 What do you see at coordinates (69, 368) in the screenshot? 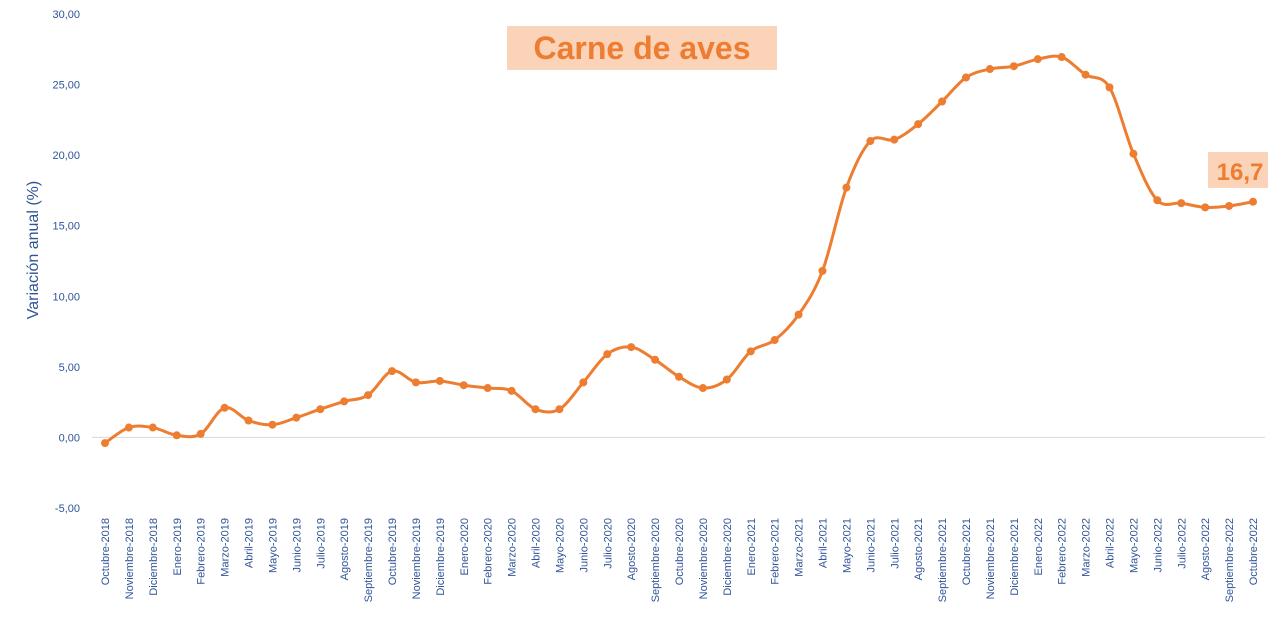
I see `y-tick-label: 5,00` at bounding box center [69, 368].